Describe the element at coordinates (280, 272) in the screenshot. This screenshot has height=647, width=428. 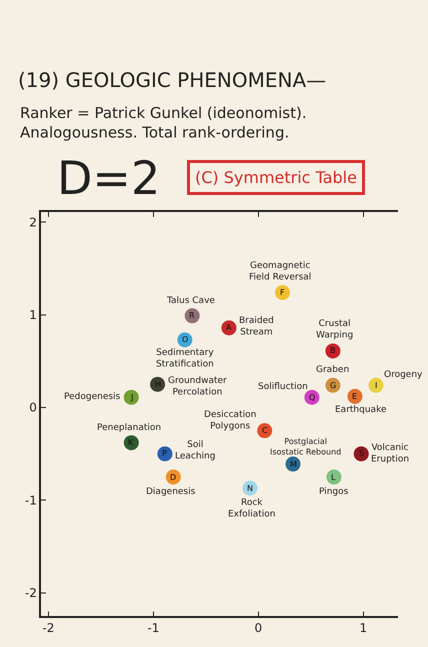
I see `series-label: Geomagnetic Field Reversal` at that location.